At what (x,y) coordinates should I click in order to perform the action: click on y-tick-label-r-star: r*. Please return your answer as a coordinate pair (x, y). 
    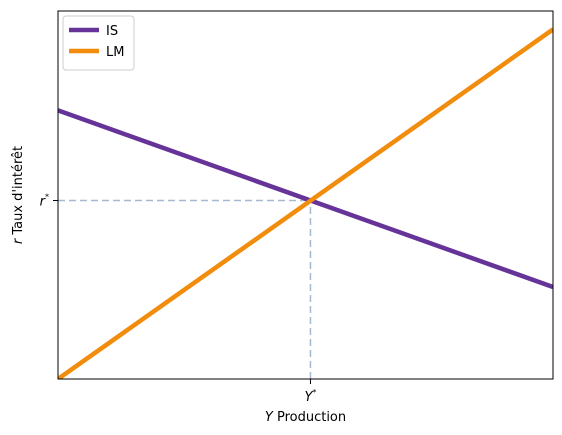
    Looking at the image, I should click on (44, 201).